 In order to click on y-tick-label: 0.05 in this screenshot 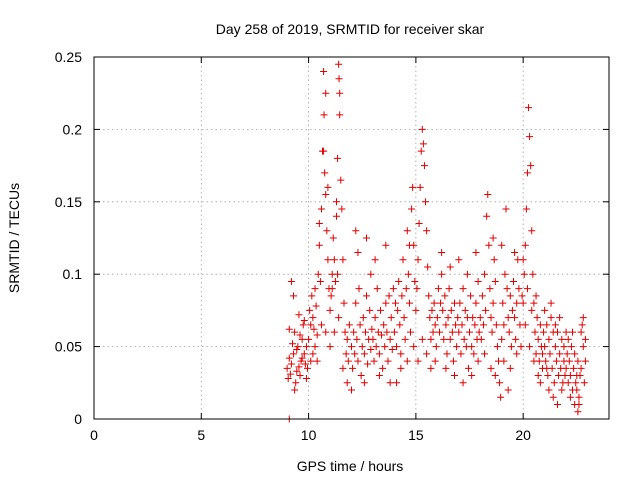, I will do `click(68, 347)`.